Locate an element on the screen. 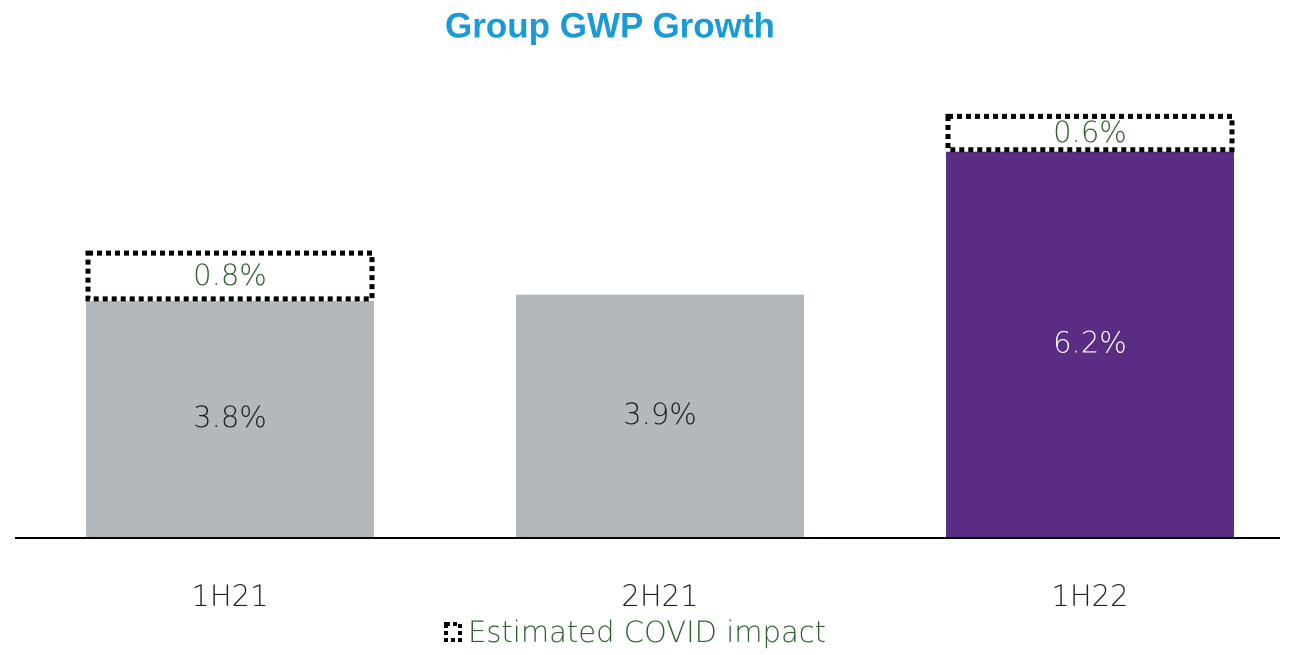  chart-title: Group GWP Growth is located at coordinates (610, 25).